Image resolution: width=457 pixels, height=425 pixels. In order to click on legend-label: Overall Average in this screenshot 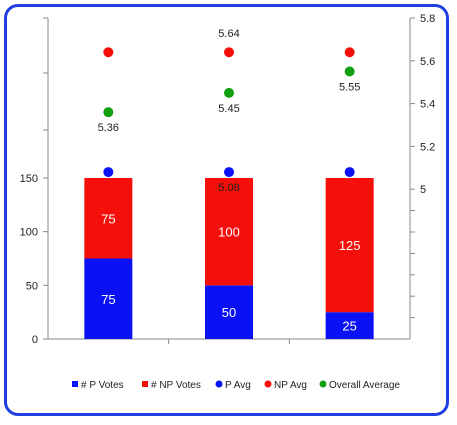, I will do `click(364, 385)`.